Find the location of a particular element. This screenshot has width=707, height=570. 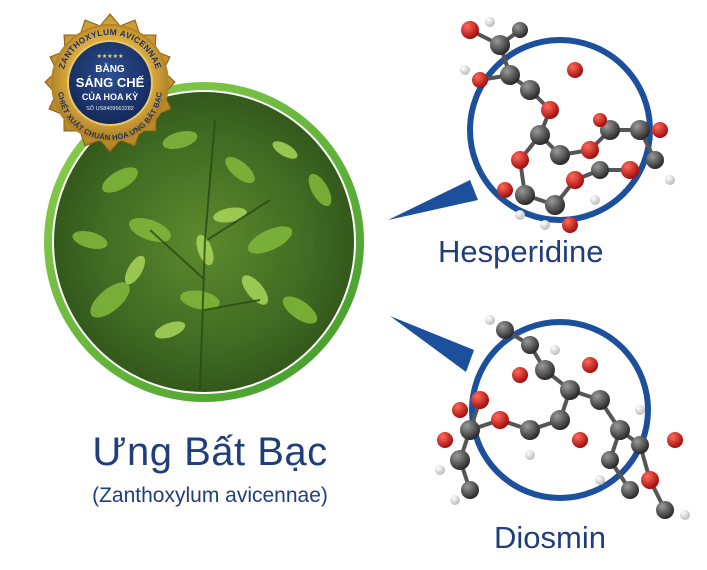

badge-stars: ★★★★★ is located at coordinates (110, 56).